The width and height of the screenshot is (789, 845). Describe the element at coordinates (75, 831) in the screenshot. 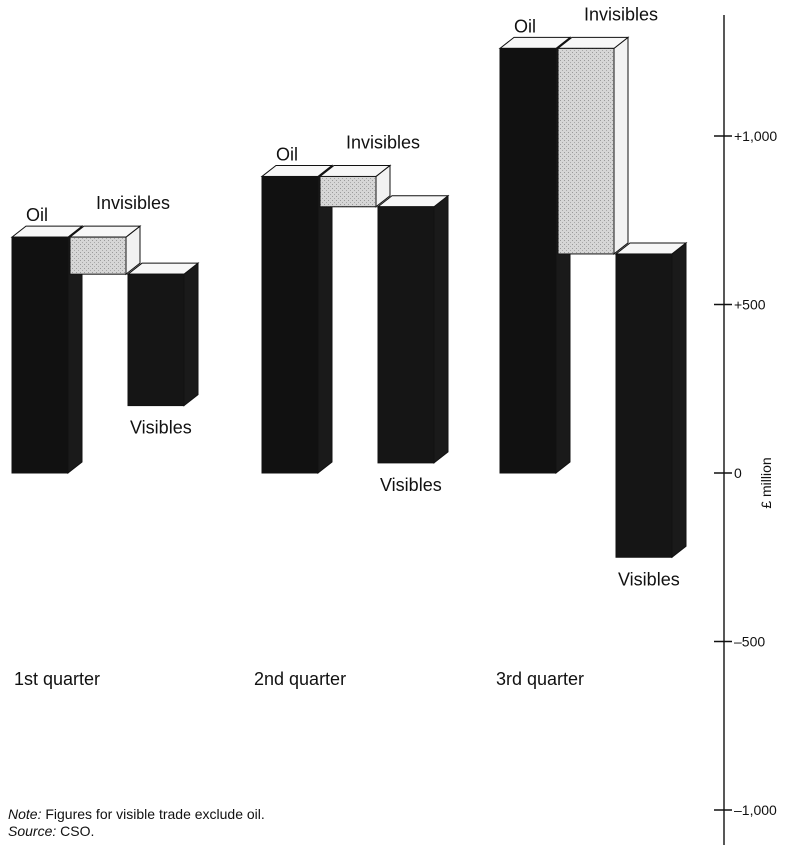

I see `source-text: CSO.` at that location.